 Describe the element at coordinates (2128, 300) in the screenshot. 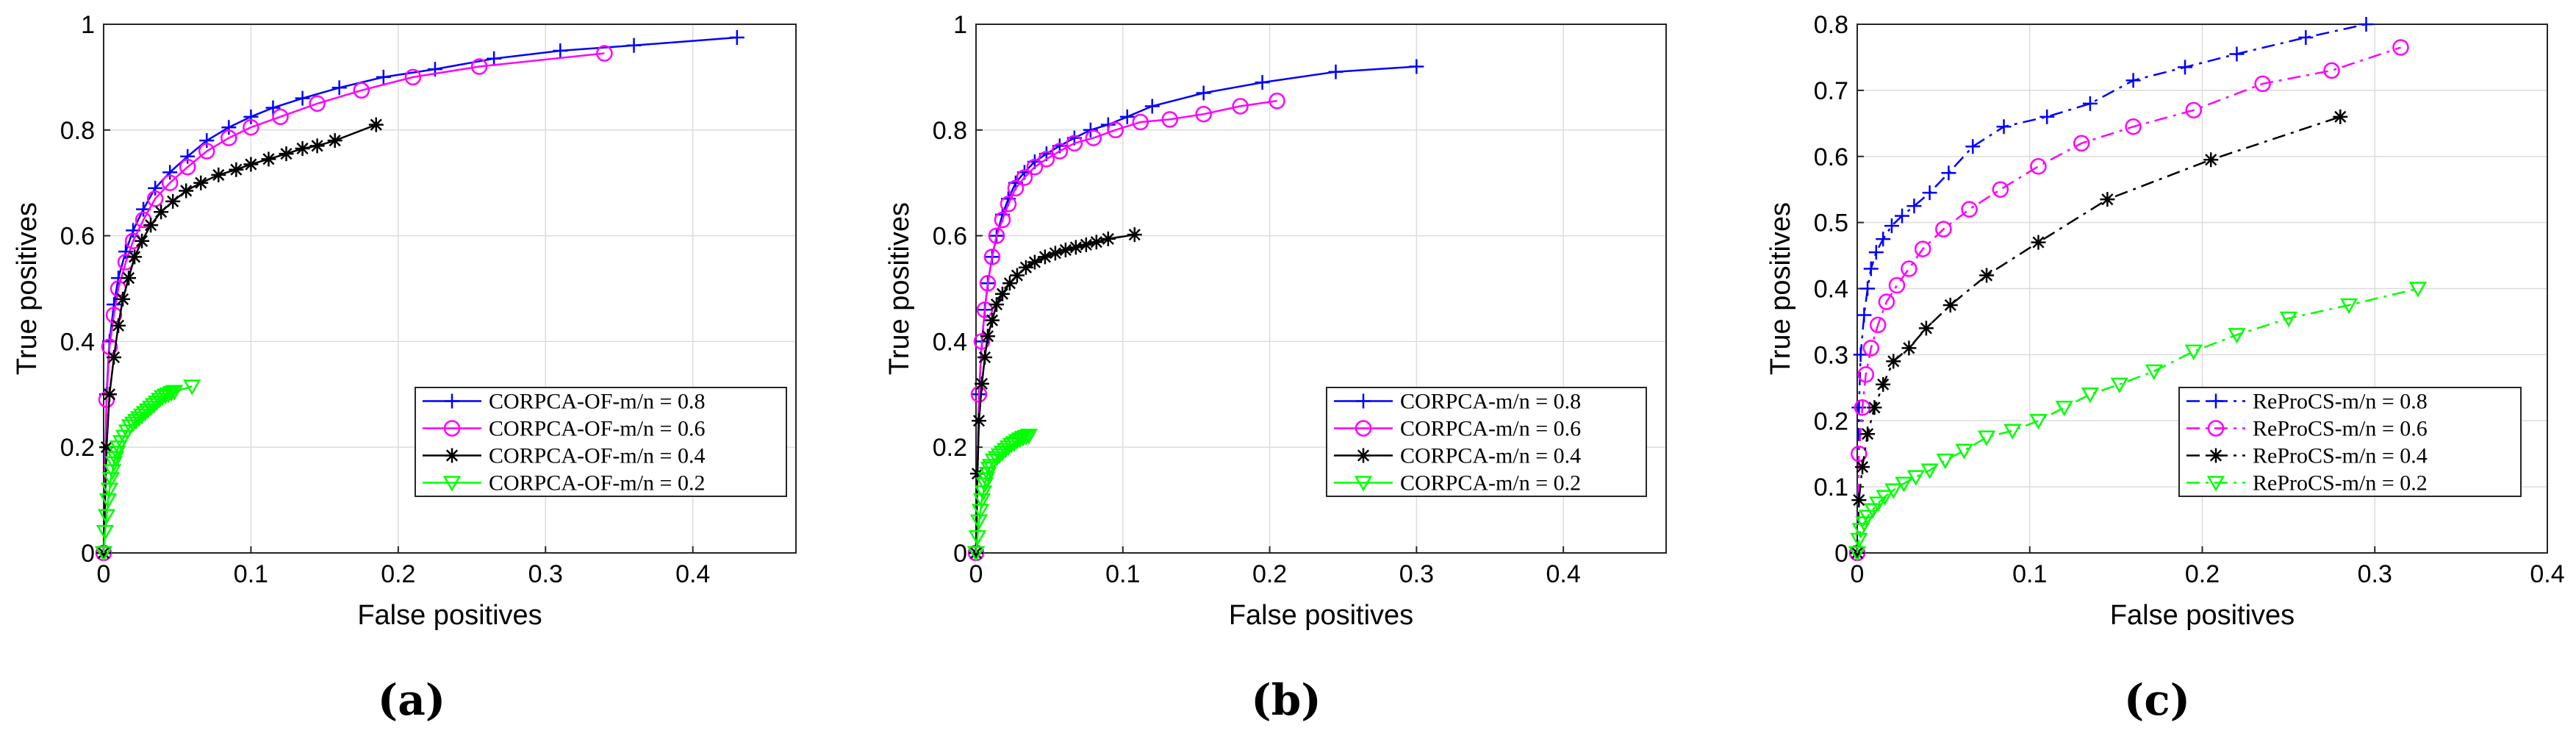

I see `series-line` at that location.